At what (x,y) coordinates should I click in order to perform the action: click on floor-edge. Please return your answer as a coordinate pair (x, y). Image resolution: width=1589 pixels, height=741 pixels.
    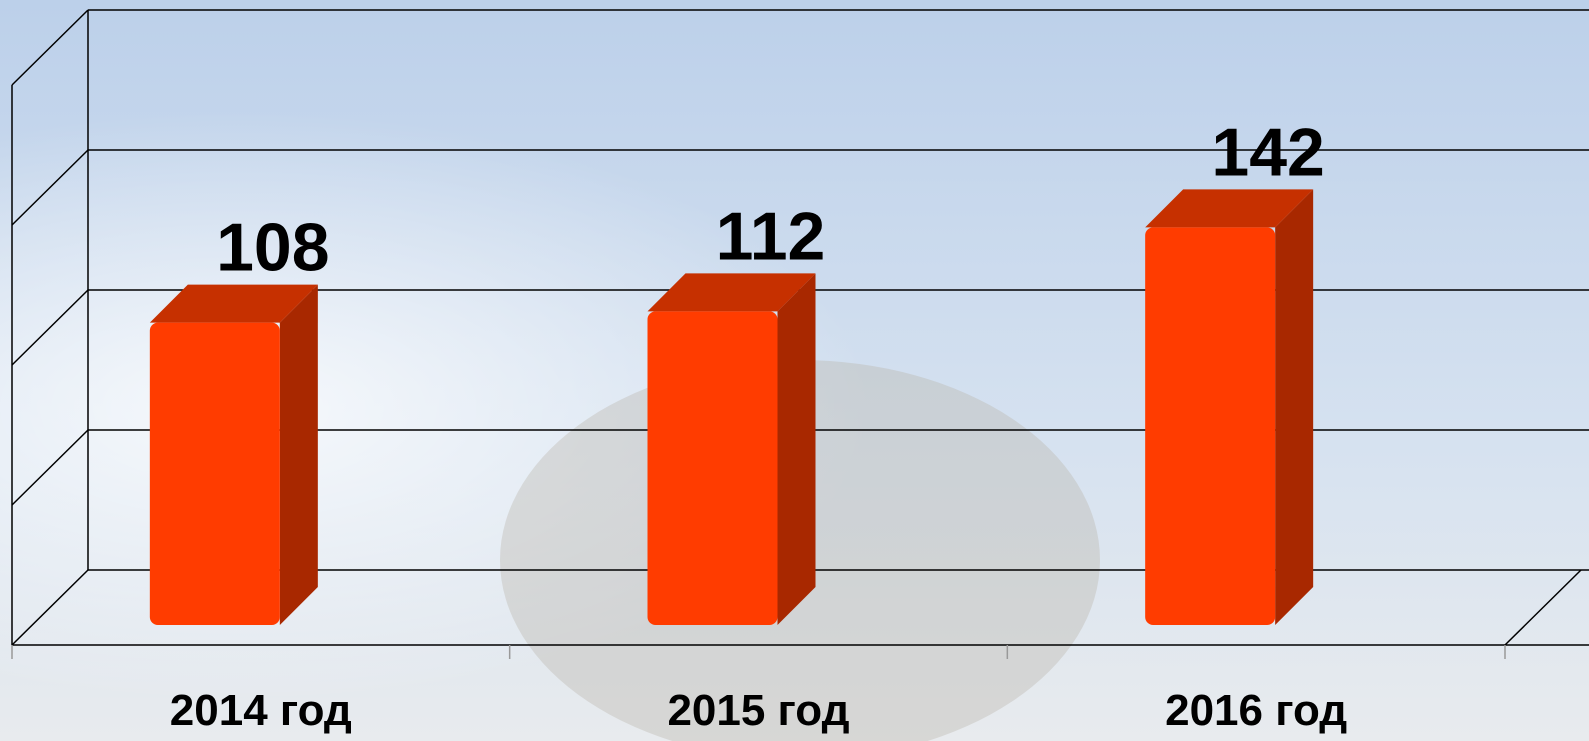
    Looking at the image, I should click on (1543, 607).